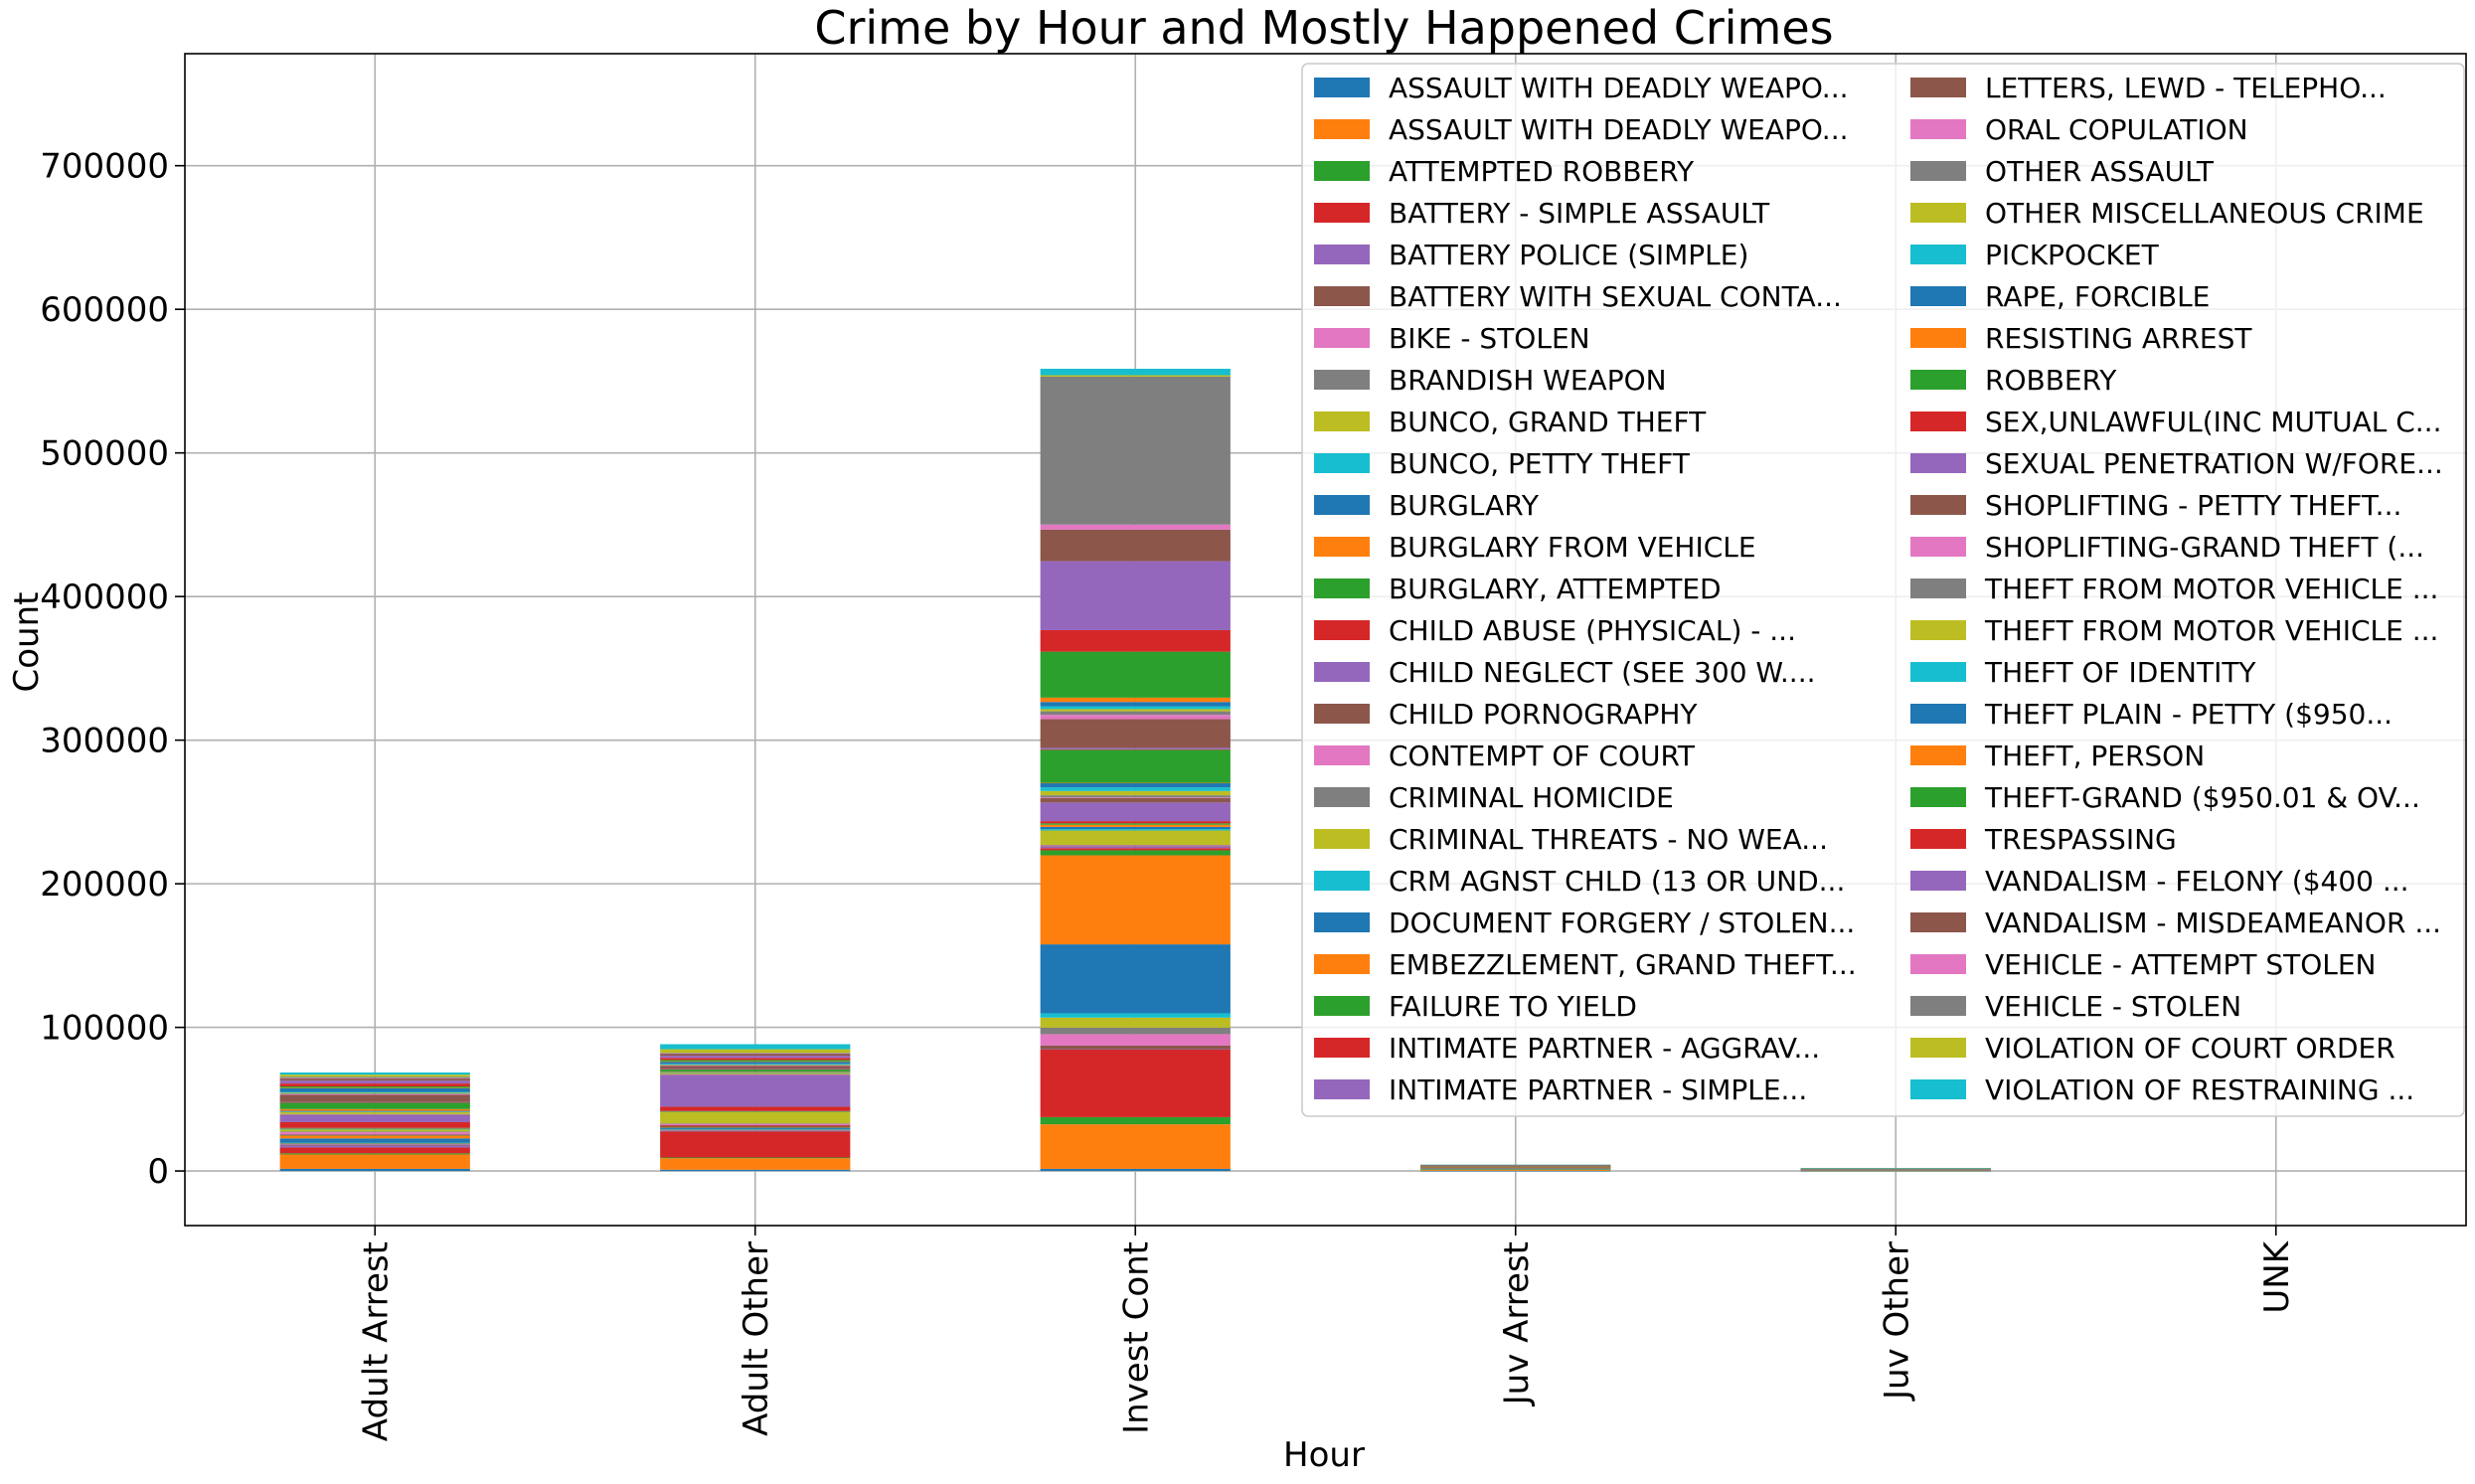 This screenshot has height=1484, width=2475. Describe the element at coordinates (1465, 505) in the screenshot. I see `legend-label: BURGLARY` at that location.